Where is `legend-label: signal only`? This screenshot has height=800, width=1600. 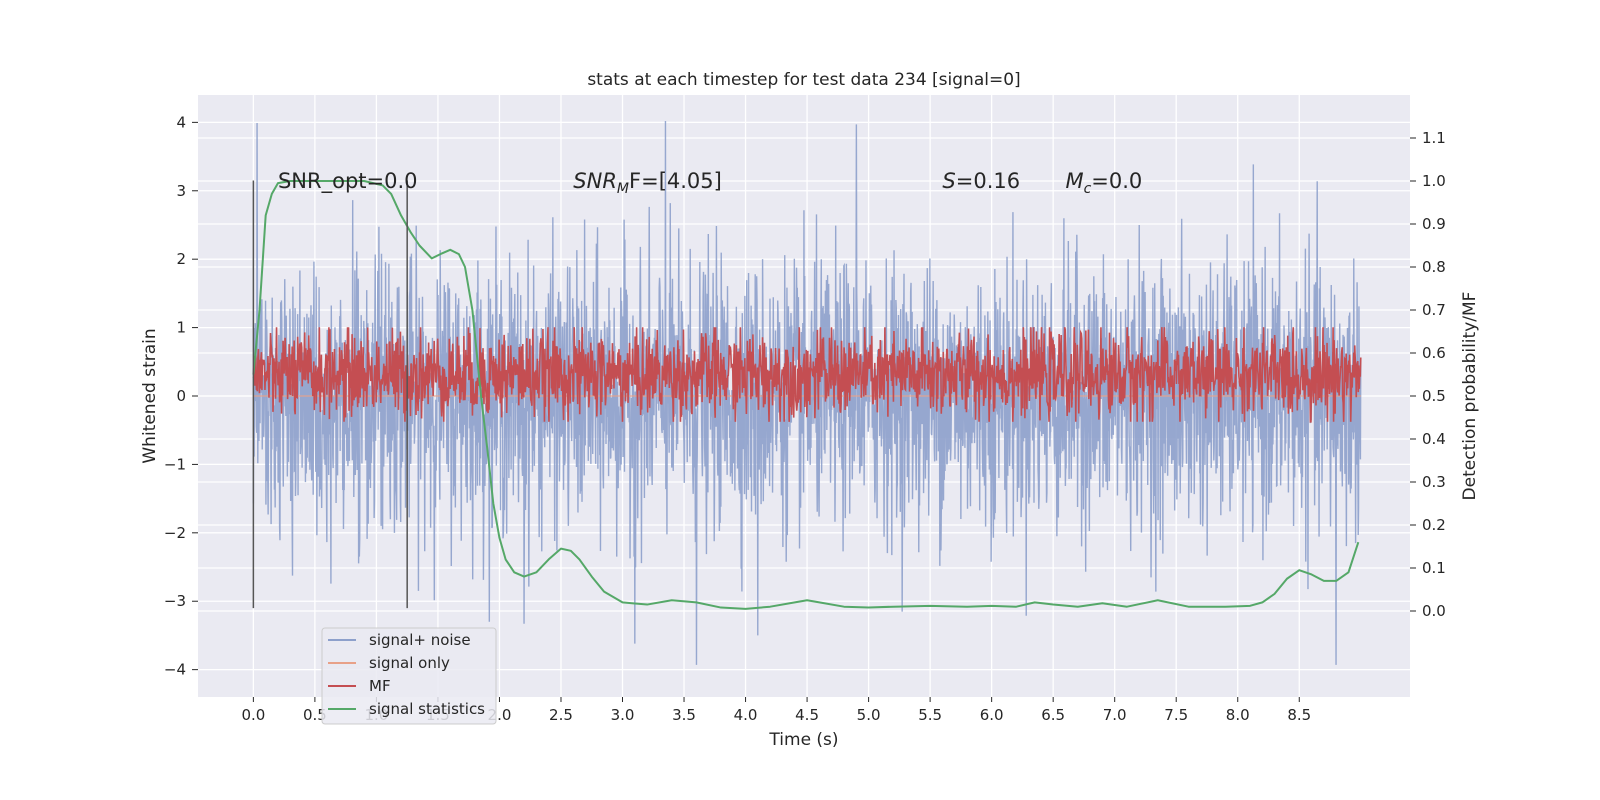
legend-label: signal only is located at coordinates (409, 663).